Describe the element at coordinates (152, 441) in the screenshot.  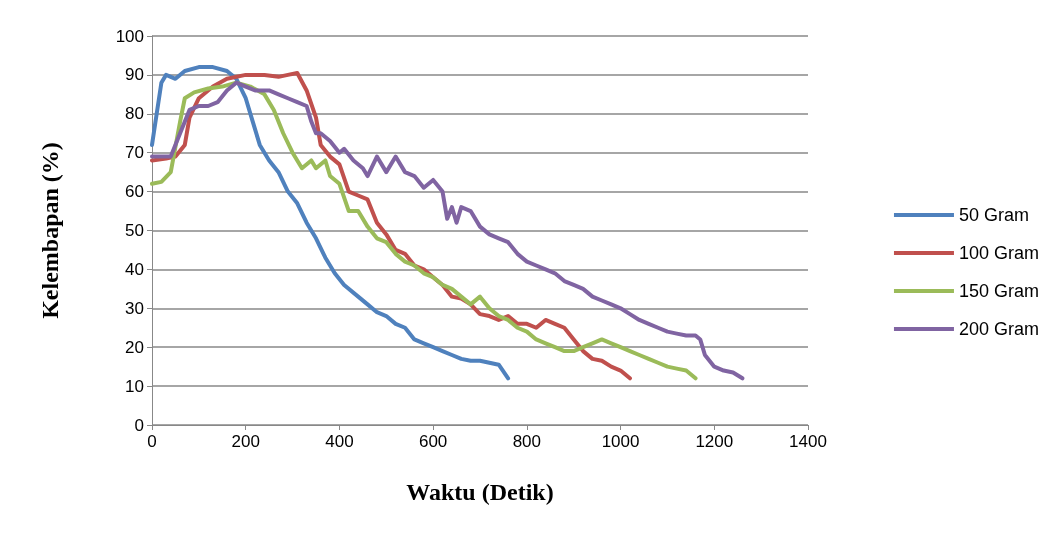
I see `x-tick-label: 0` at that location.